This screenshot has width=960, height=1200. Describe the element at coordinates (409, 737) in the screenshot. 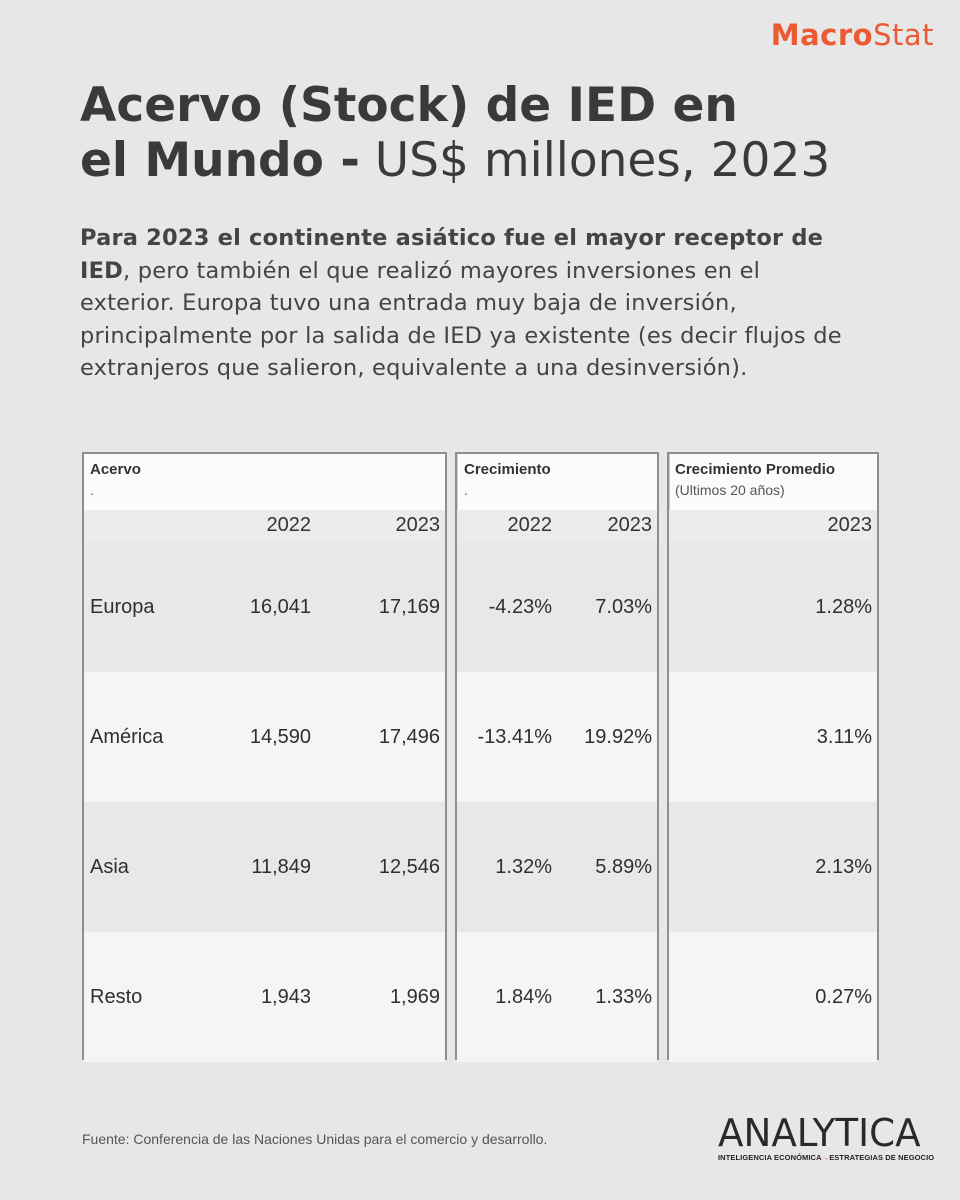

I see `cell-value: 17,496` at that location.